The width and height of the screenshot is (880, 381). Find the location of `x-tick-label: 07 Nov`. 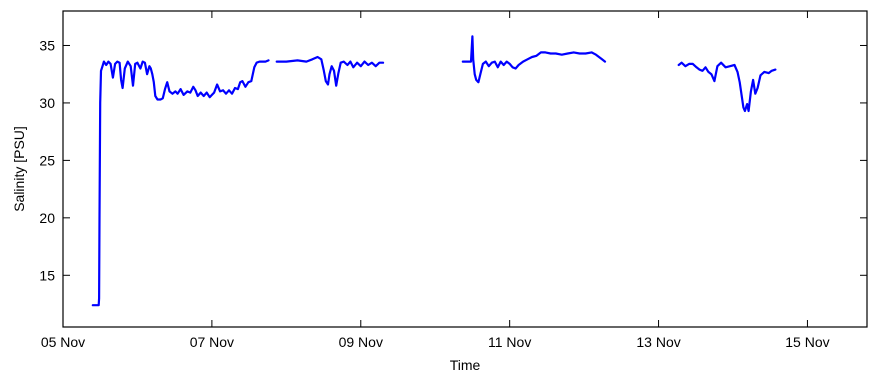

x-tick-label: 07 Nov is located at coordinates (212, 342).